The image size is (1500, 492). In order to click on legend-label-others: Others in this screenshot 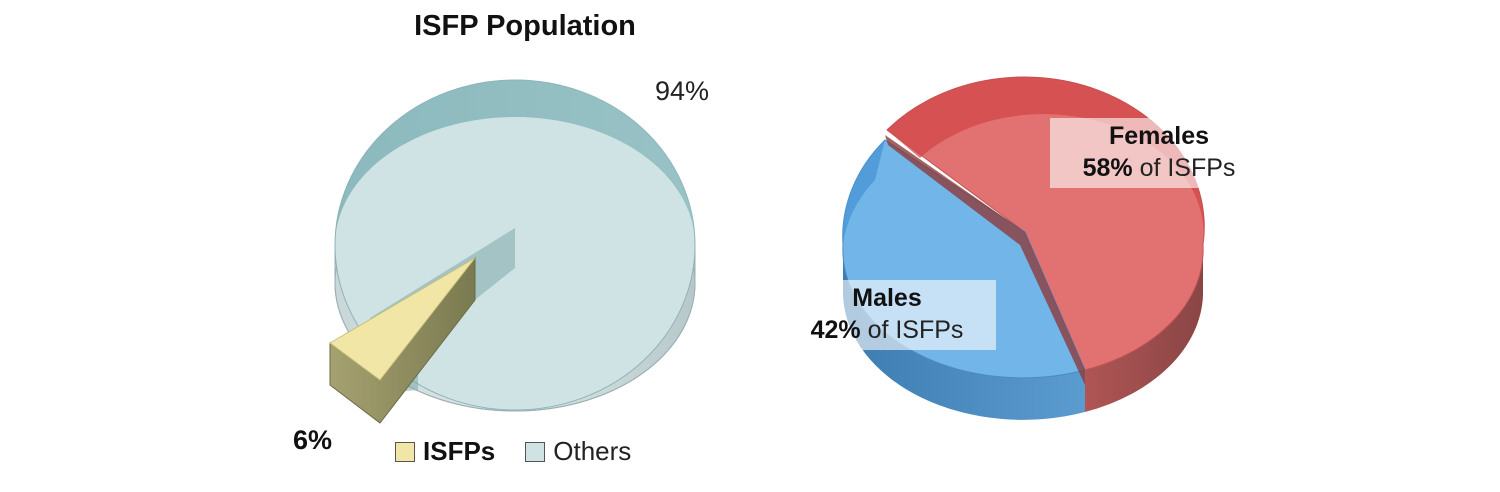, I will do `click(592, 451)`.